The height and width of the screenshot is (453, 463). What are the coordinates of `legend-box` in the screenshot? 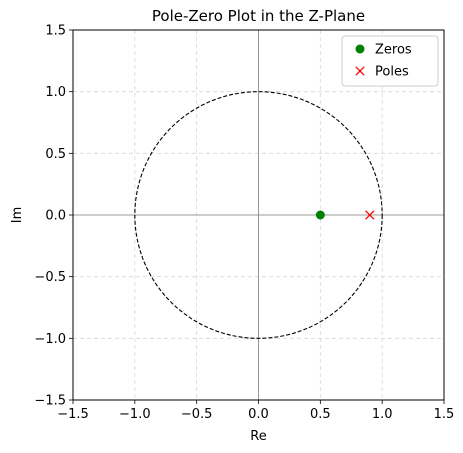 It's located at (390, 61).